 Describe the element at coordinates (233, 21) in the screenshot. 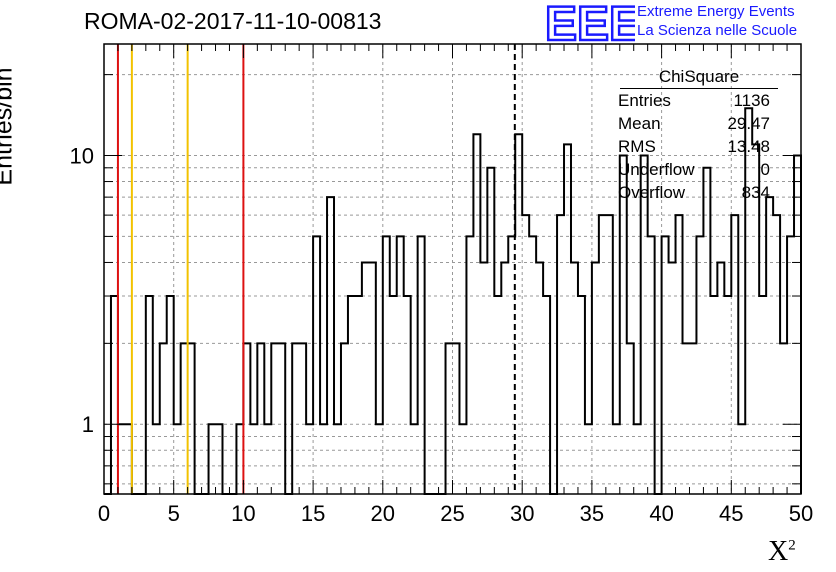

I see `chart-title: ROMA-02-2017-11-10-00813` at that location.